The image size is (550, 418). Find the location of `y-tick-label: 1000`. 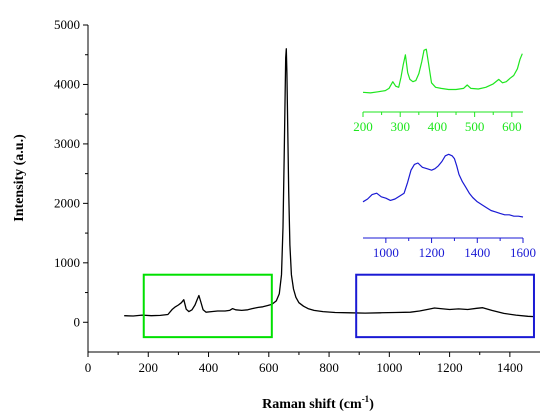

y-tick-label: 1000 is located at coordinates (67, 262).